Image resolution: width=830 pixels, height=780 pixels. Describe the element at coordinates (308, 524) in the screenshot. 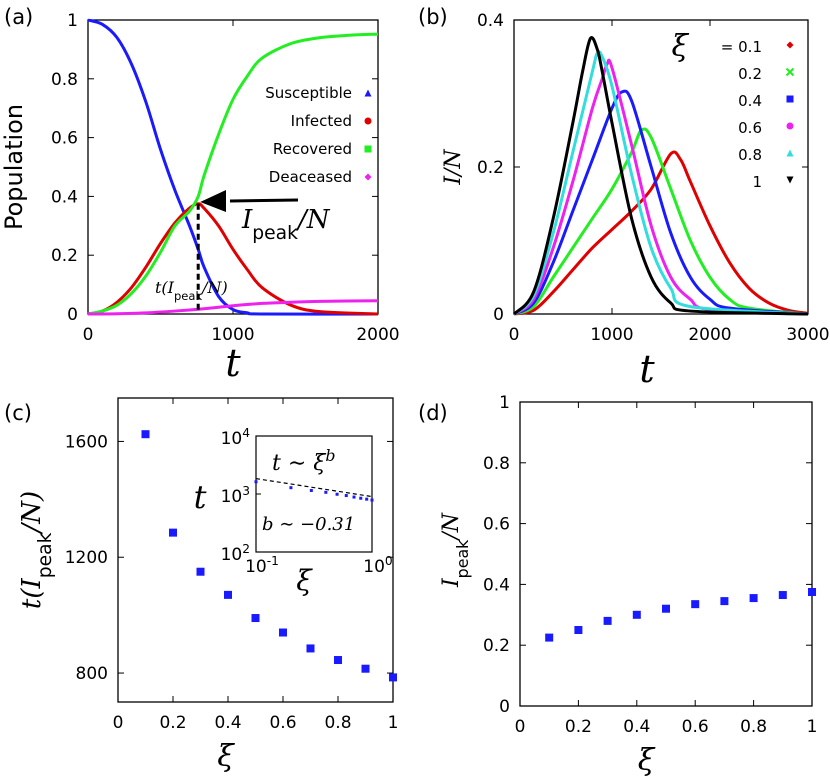

I see `panel-c-inset-b-label: b ∼ −0.31` at that location.